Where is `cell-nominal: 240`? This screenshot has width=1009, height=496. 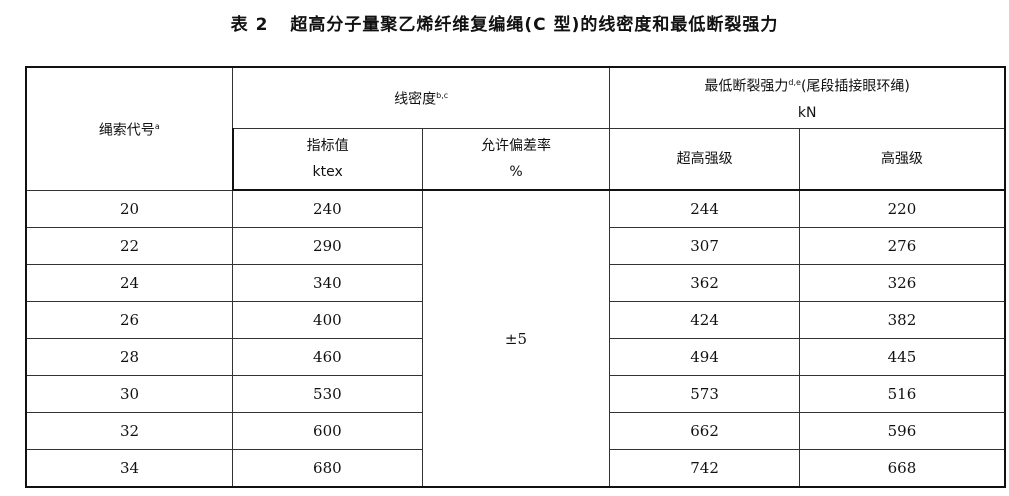 cell-nominal: 240 is located at coordinates (327, 208).